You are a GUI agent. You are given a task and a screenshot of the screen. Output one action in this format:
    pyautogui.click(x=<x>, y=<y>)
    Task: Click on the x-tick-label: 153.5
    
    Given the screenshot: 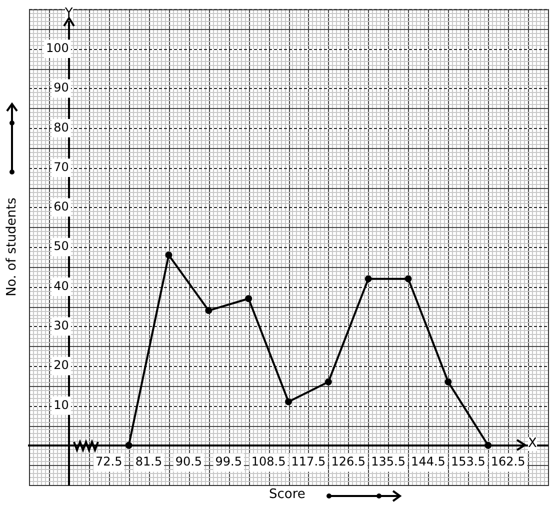 What is the action you would take?
    pyautogui.click(x=468, y=461)
    